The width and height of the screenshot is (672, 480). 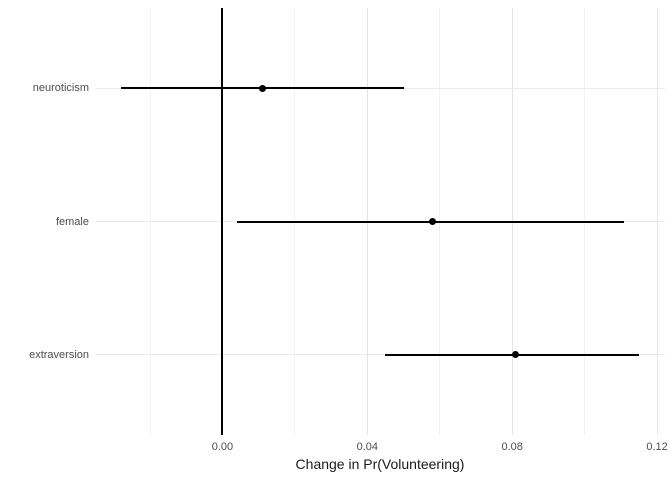 What do you see at coordinates (222, 221) in the screenshot?
I see `zero-reference-line` at bounding box center [222, 221].